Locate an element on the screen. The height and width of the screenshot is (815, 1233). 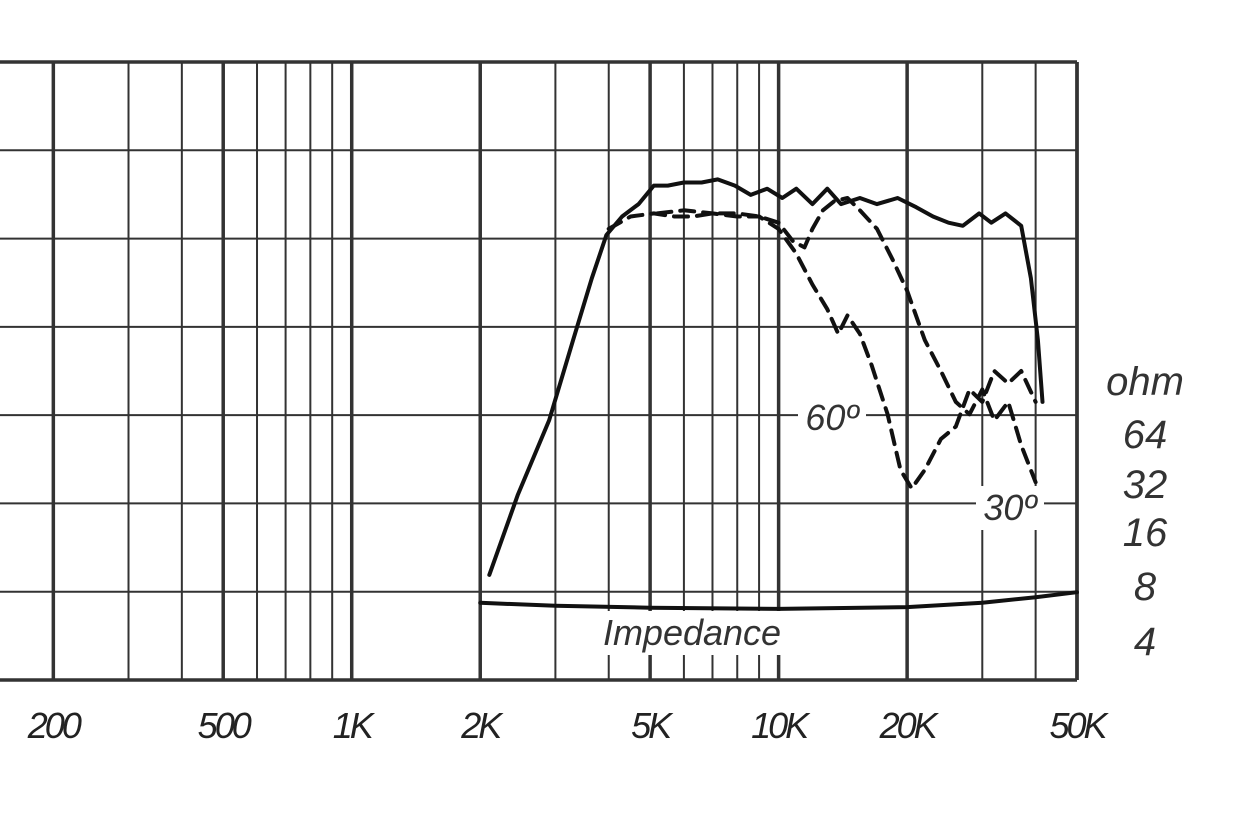
x-tick-label: 200 is located at coordinates (54, 725).